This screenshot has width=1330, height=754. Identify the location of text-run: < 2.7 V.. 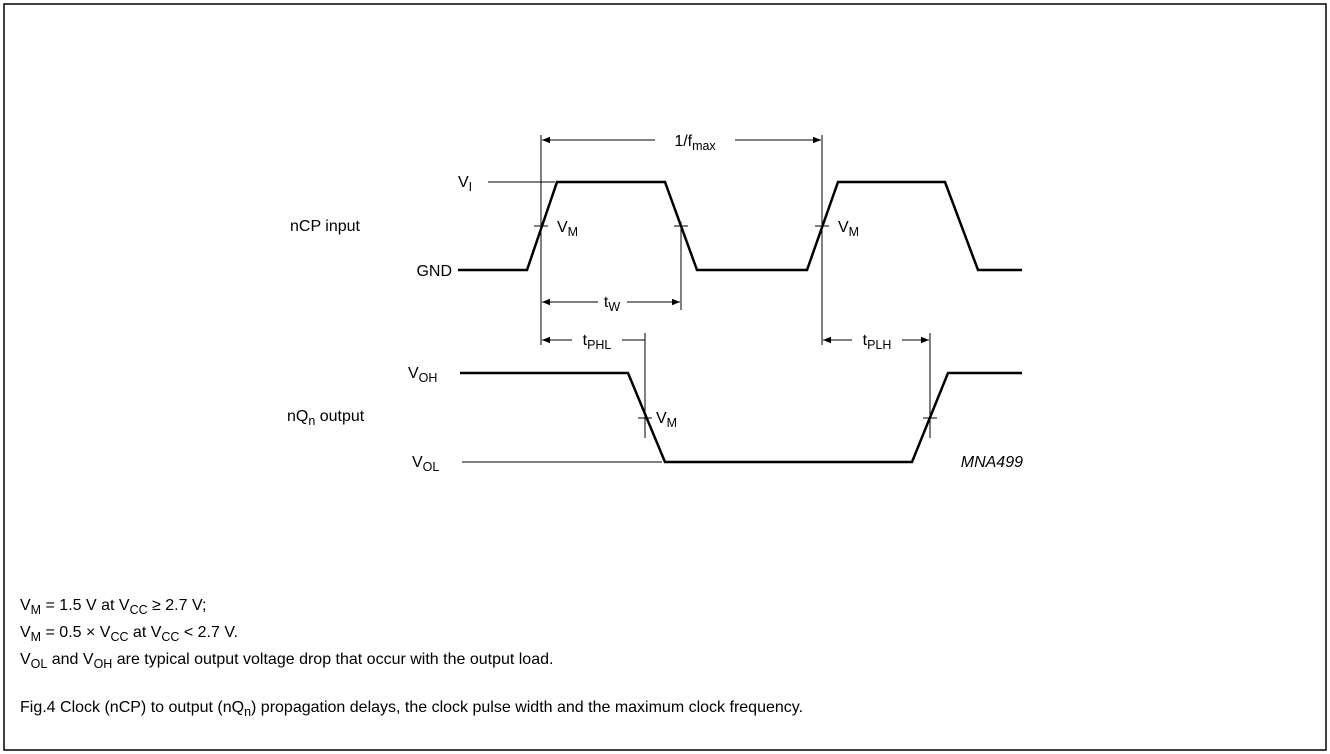
(208, 632).